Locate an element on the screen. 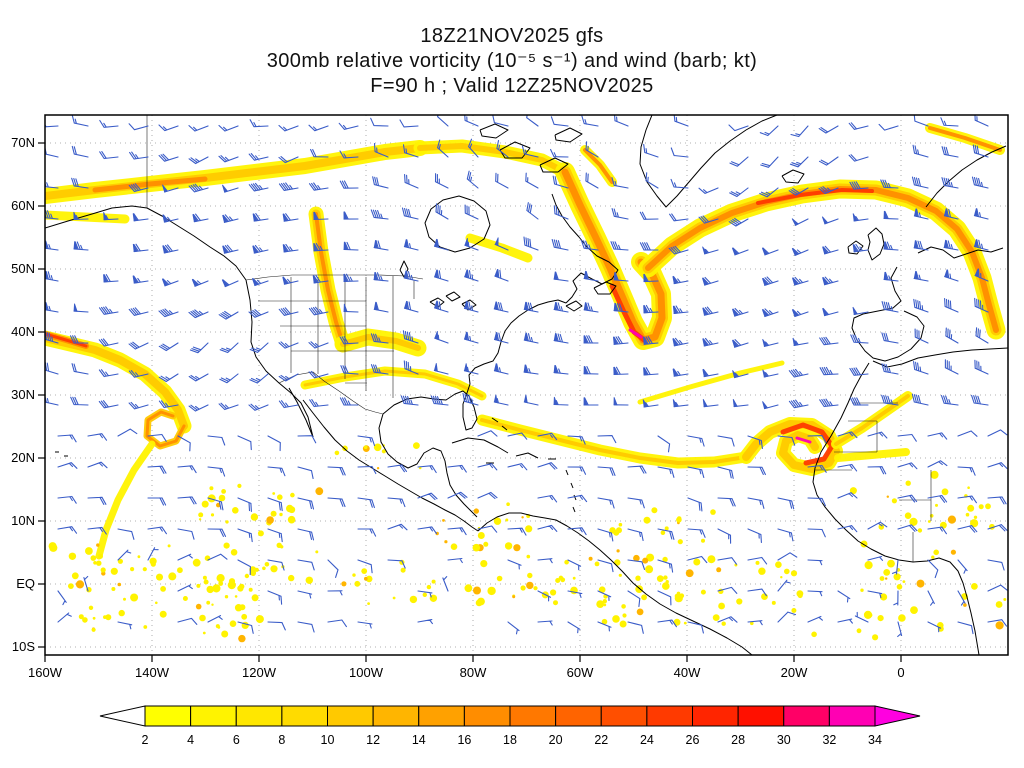  colorbar-label: 14 is located at coordinates (419, 740).